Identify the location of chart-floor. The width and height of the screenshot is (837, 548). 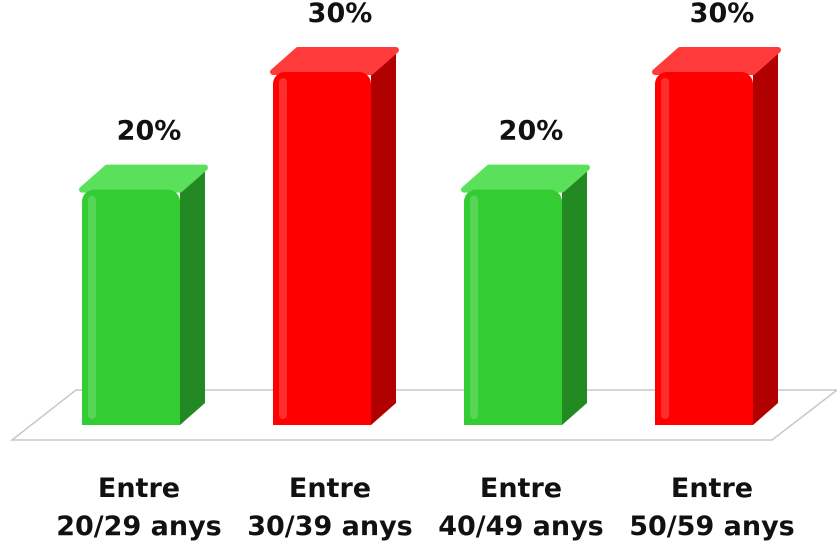
(423, 415).